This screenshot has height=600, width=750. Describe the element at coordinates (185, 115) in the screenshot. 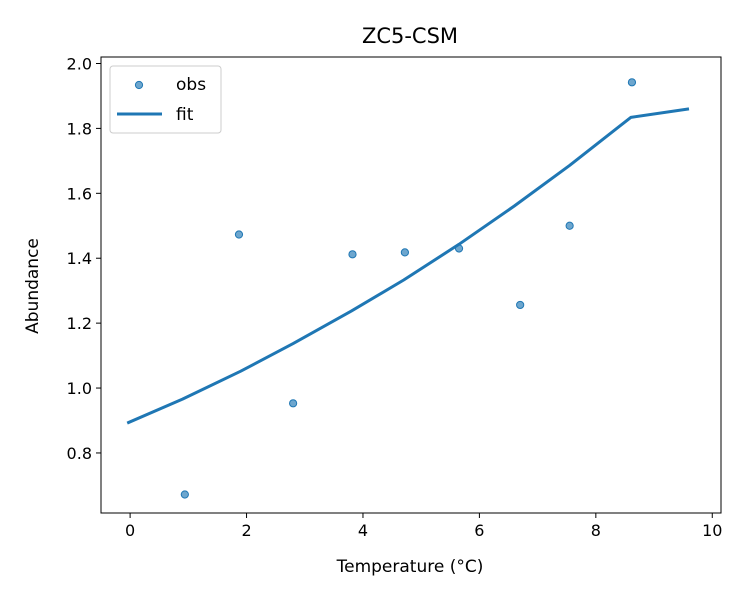

I see `legend-fit-label: fit` at that location.